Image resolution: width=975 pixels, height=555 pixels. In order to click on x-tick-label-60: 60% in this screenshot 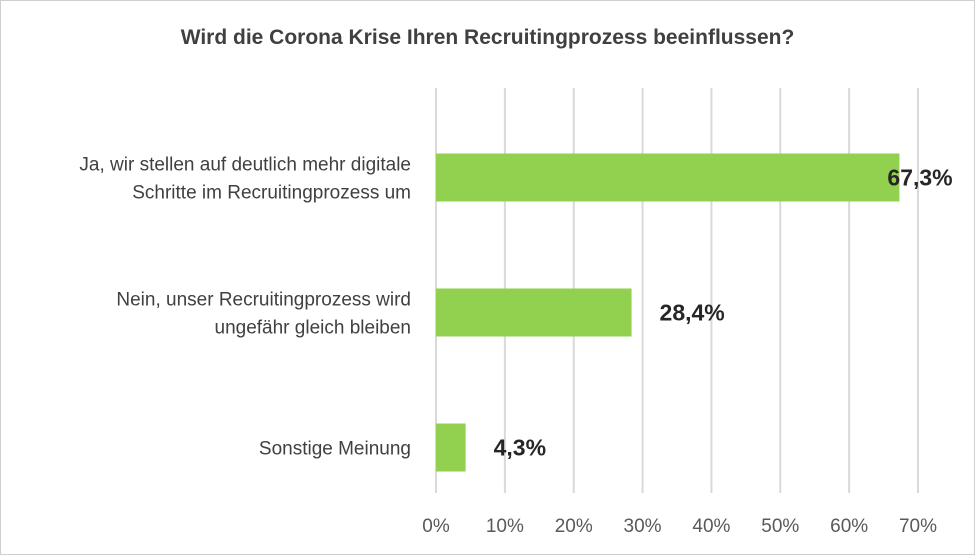, I will do `click(849, 526)`.